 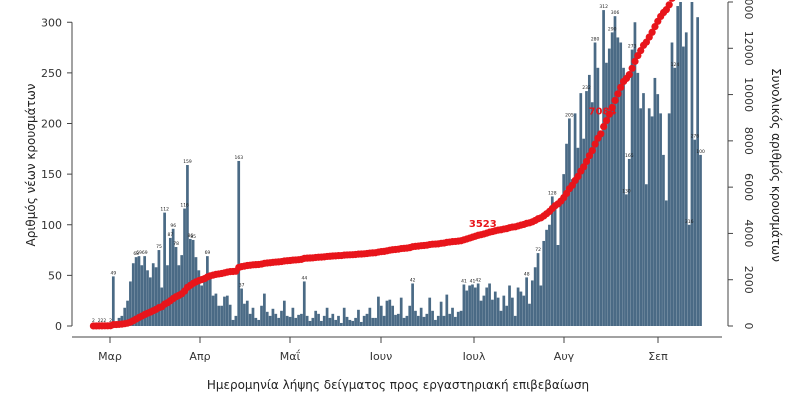 I want to click on bar-value-label: 128, so click(x=552, y=193).